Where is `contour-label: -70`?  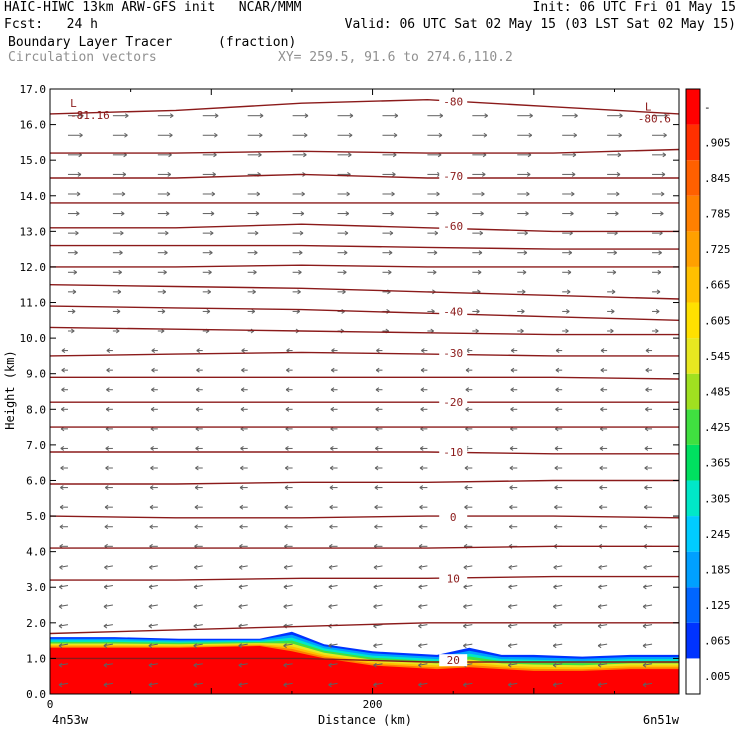
contour-label: -70 is located at coordinates (453, 176).